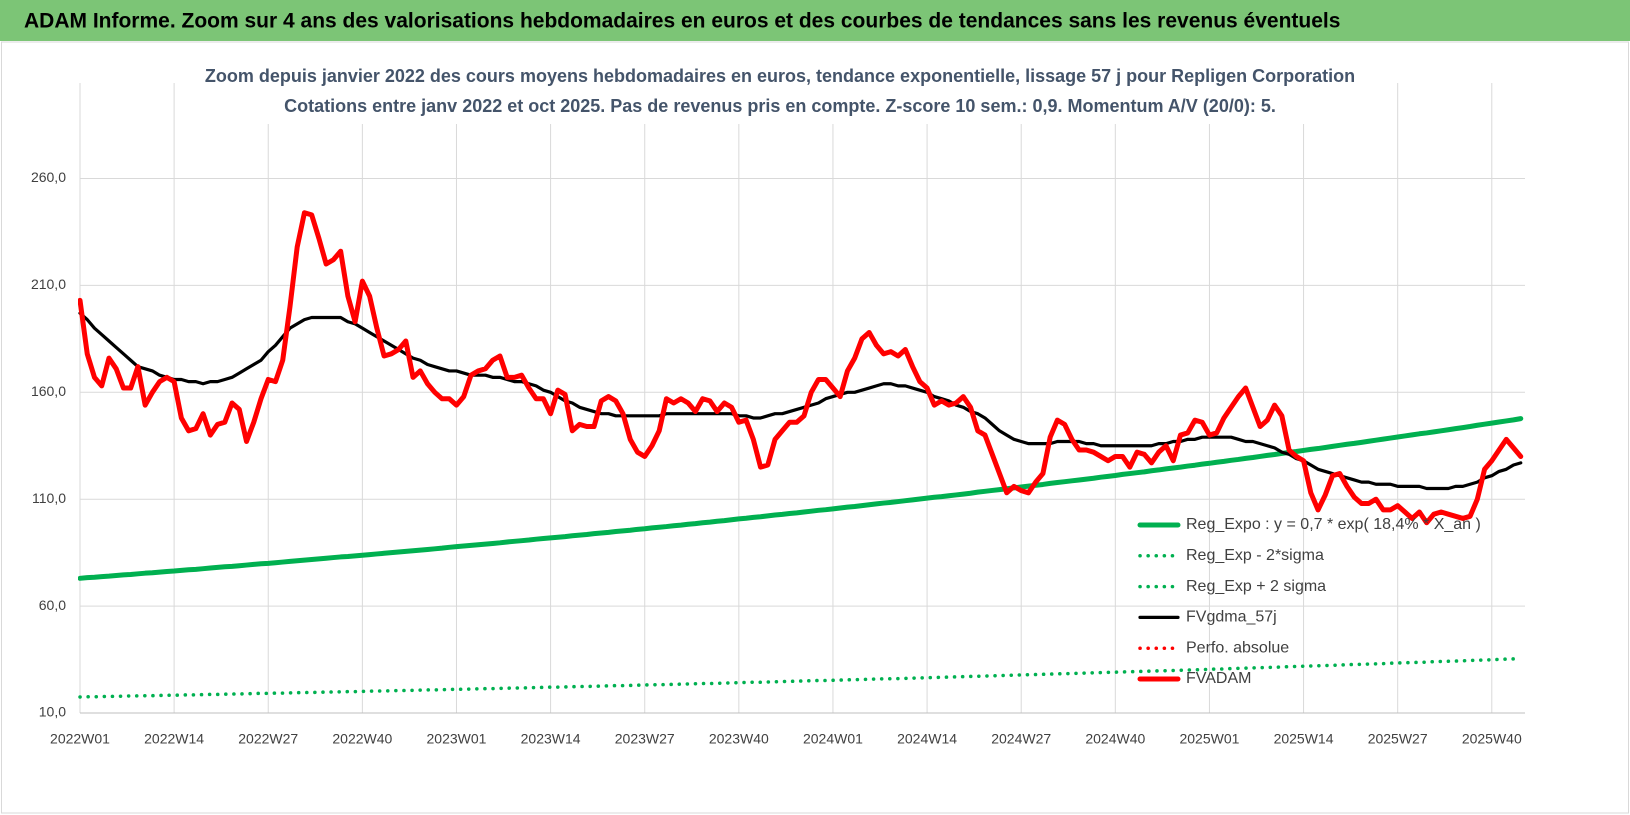 This screenshot has width=1630, height=815. Describe the element at coordinates (1209, 739) in the screenshot. I see `x-tick-label: 2025W01` at that location.